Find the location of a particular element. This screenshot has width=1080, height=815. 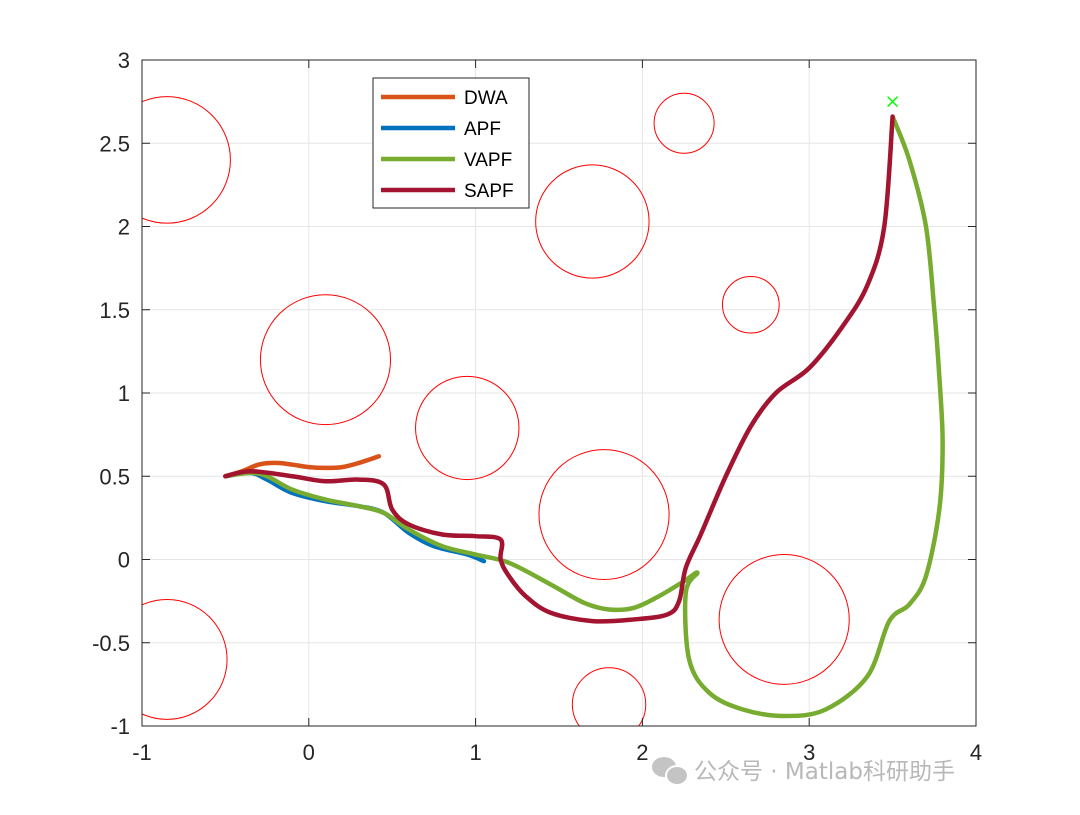

legend-label-apf: APF is located at coordinates (482, 129).